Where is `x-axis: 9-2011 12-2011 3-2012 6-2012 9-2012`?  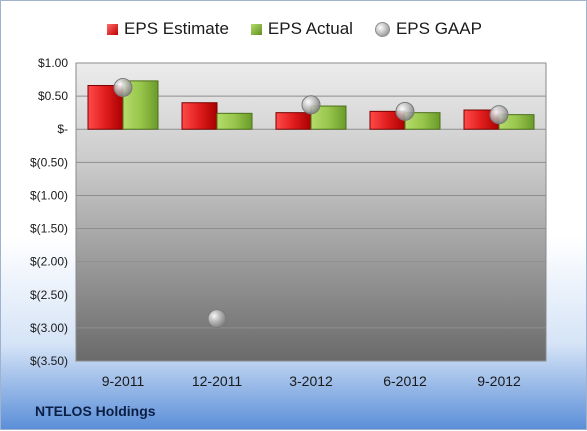
x-axis: 9-2011 12-2011 3-2012 6-2012 9-2012 is located at coordinates (311, 381).